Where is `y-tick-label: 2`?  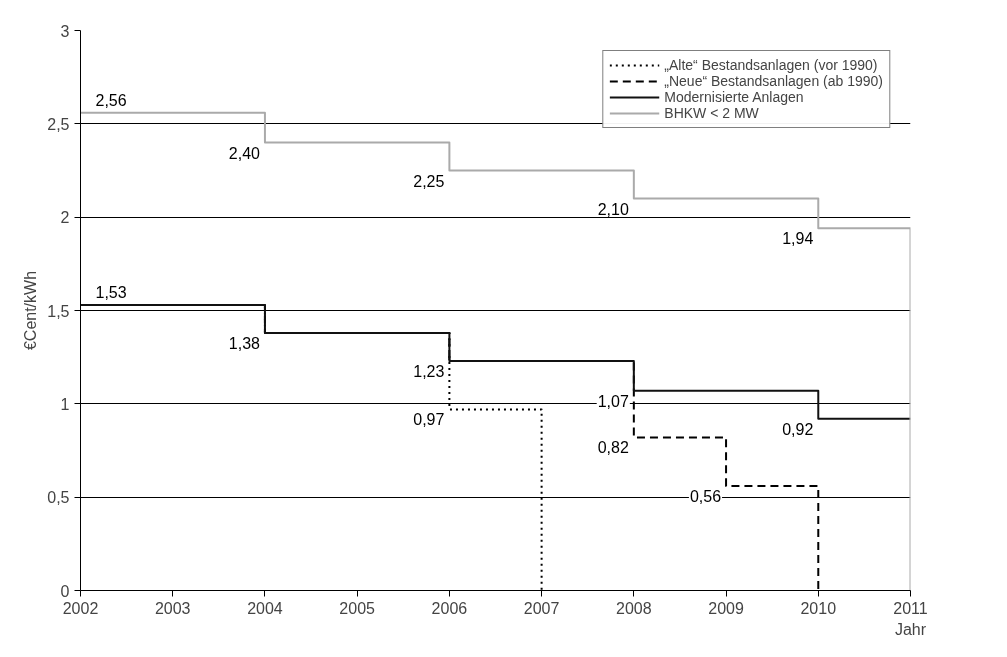 y-tick-label: 2 is located at coordinates (65, 218).